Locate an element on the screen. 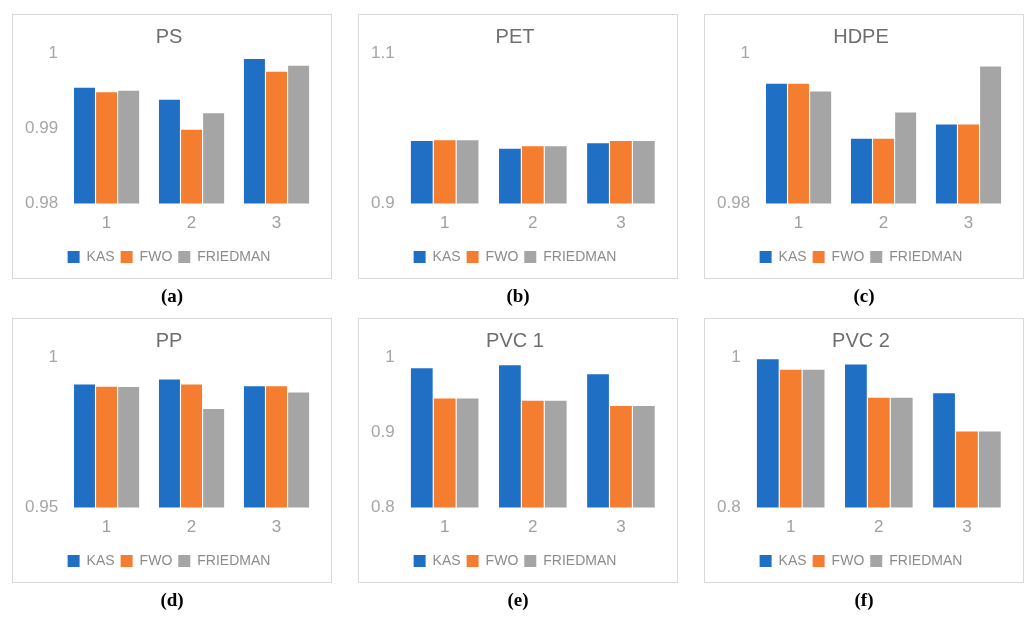 The image size is (1027, 619). text: (b) is located at coordinates (518, 296).